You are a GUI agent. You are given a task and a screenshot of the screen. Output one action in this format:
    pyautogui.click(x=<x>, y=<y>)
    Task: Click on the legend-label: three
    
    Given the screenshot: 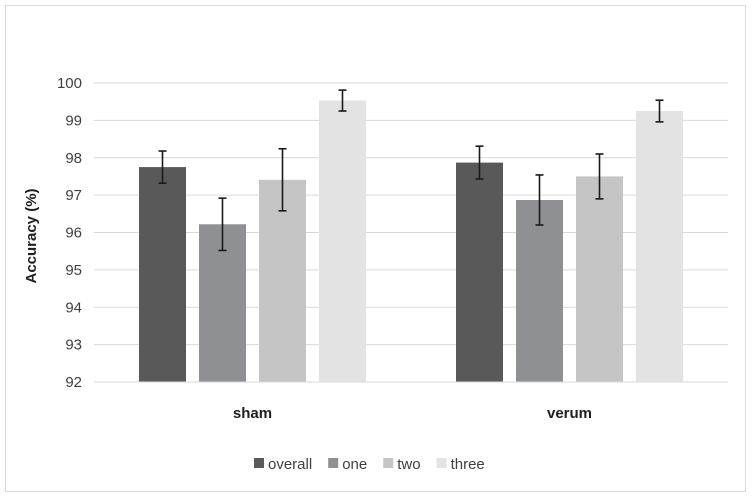 What is the action you would take?
    pyautogui.click(x=468, y=464)
    